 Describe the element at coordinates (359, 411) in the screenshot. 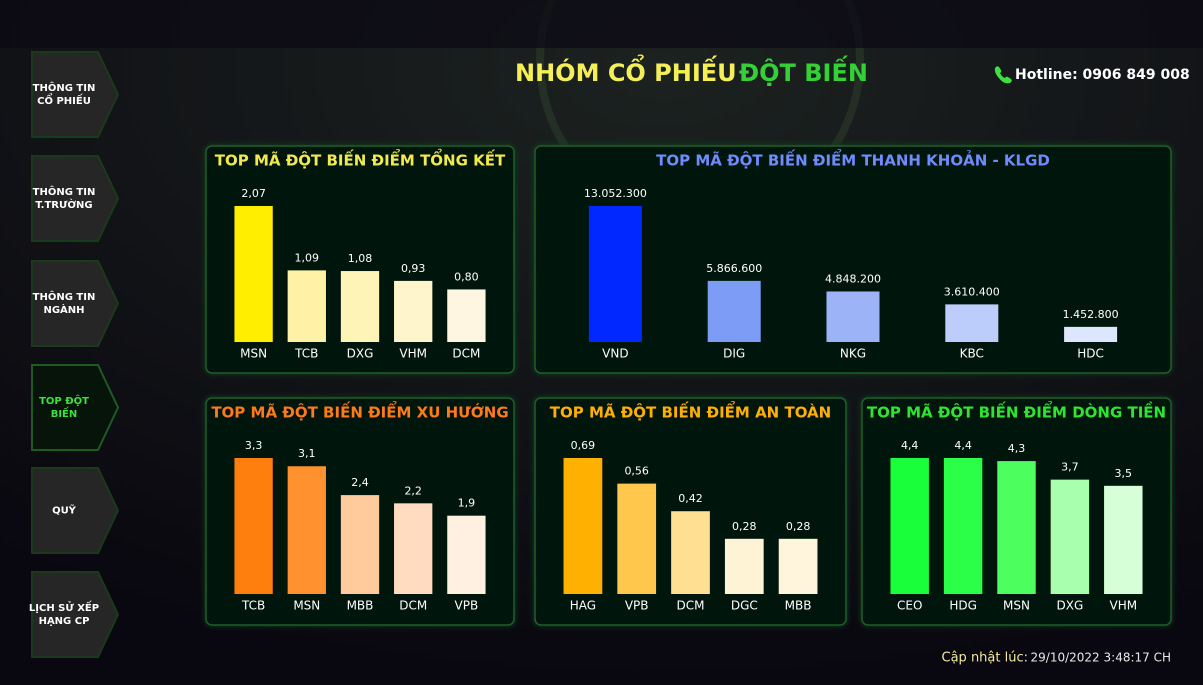

I see `chart-title: TOP MÃ ĐỘT BIẾN ĐIỂM XU HƯỚNG` at that location.